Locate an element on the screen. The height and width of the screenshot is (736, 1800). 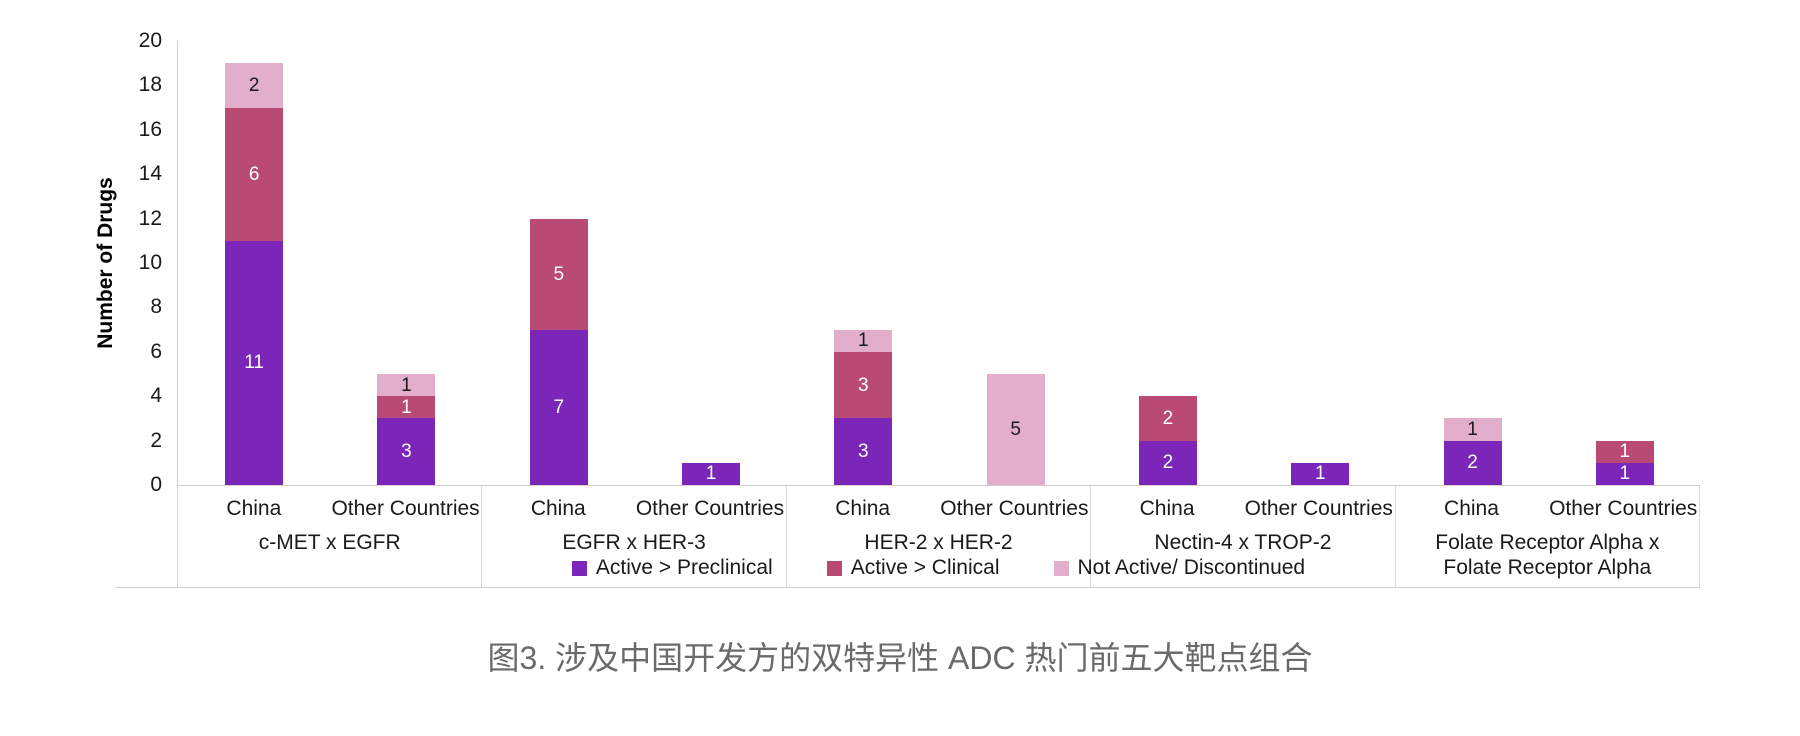
y-tick-label: 10 is located at coordinates (150, 262).